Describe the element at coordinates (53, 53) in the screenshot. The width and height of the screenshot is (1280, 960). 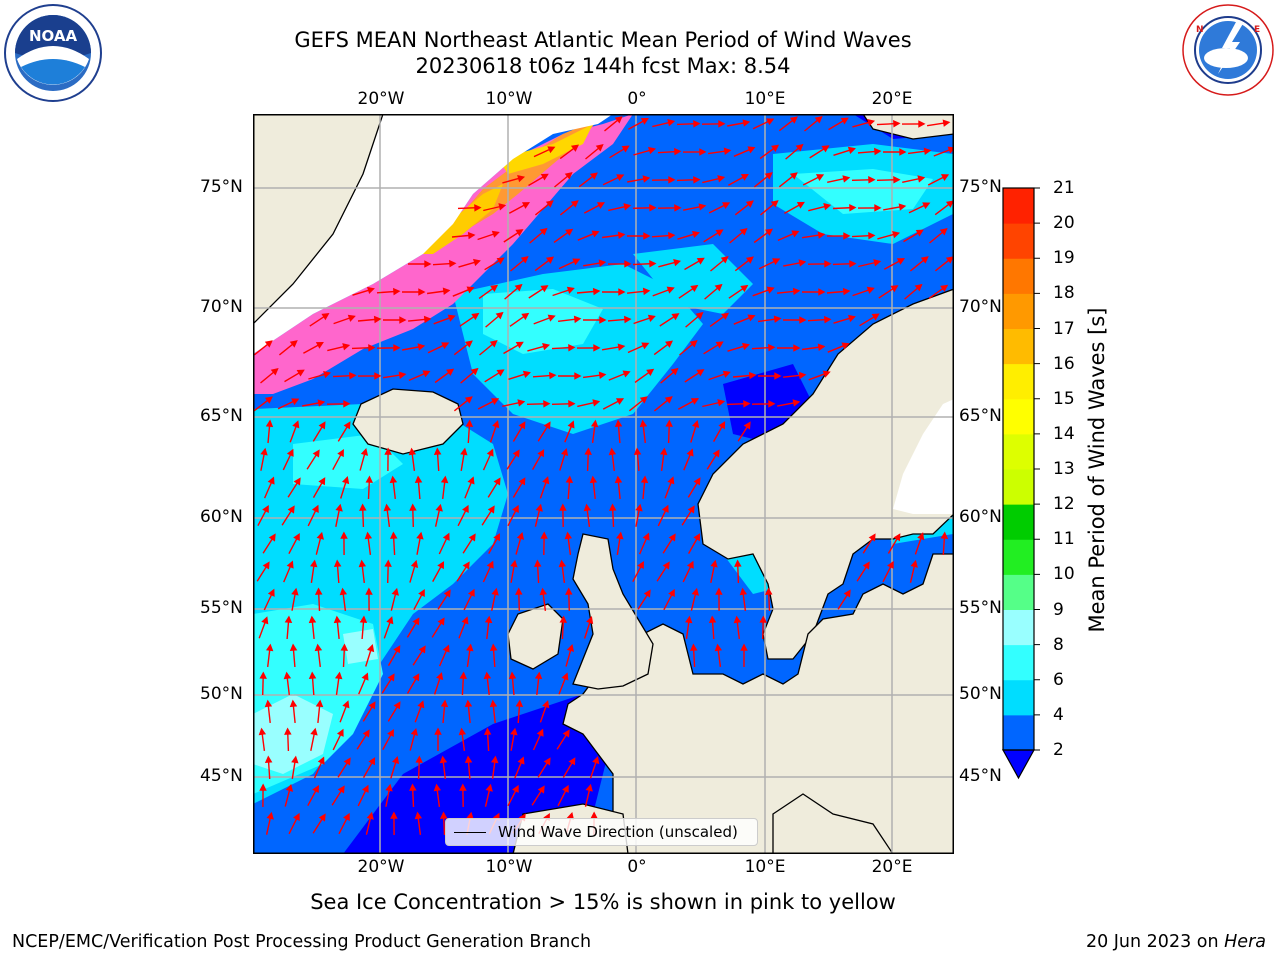
I see `noaa-logo: NOAA` at that location.